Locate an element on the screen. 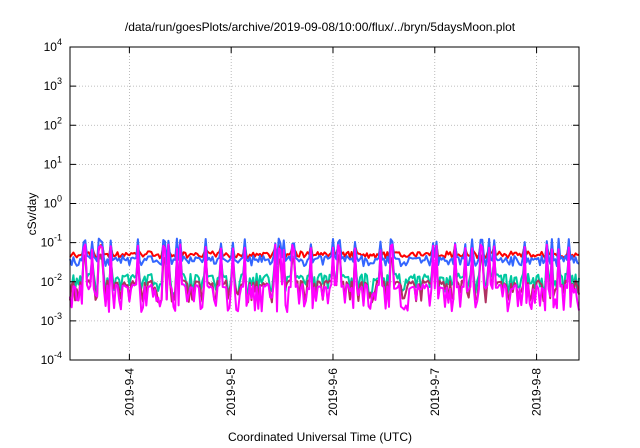 Image resolution: width=640 pixels, height=448 pixels. y-tick-label: 10³ is located at coordinates (53, 84).